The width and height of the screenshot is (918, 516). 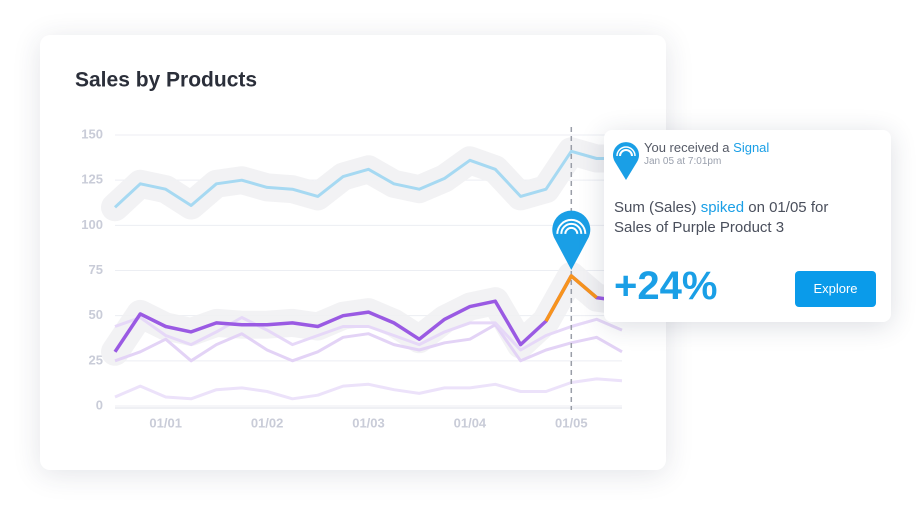 I want to click on signal-header: You received a Signal, so click(x=706, y=147).